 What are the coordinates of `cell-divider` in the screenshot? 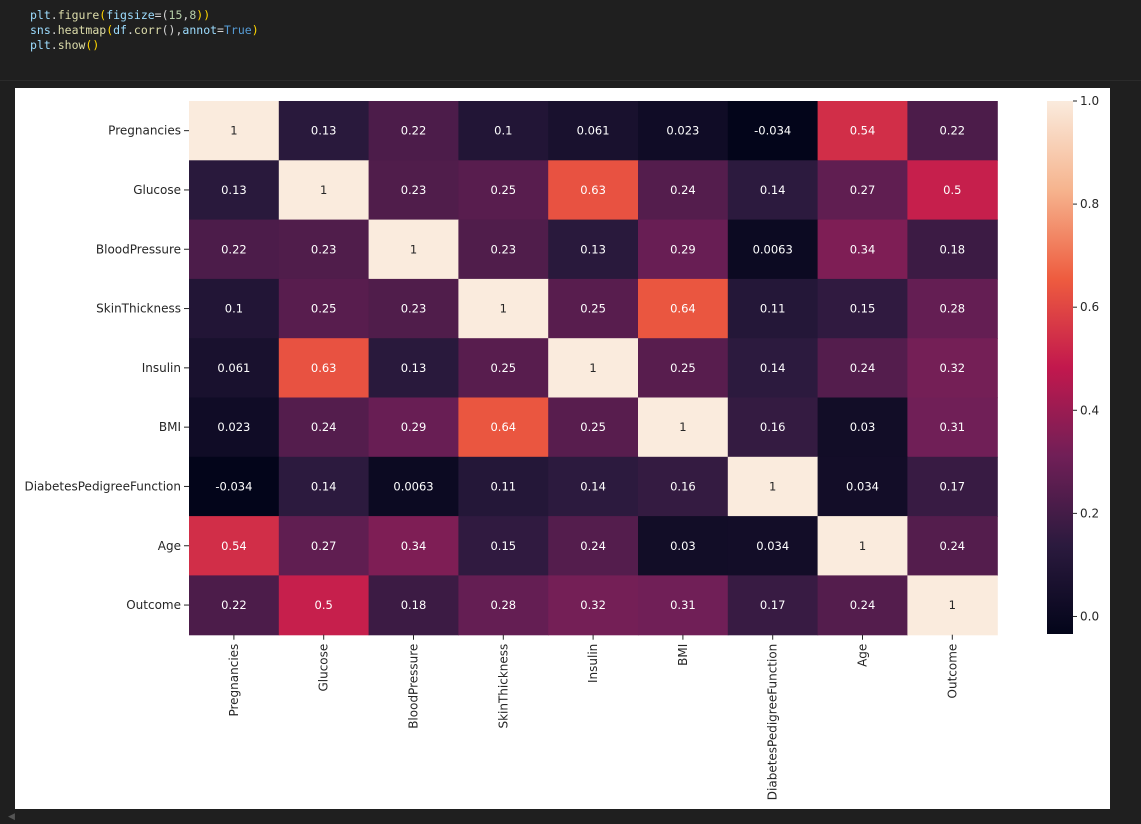 It's located at (570, 80).